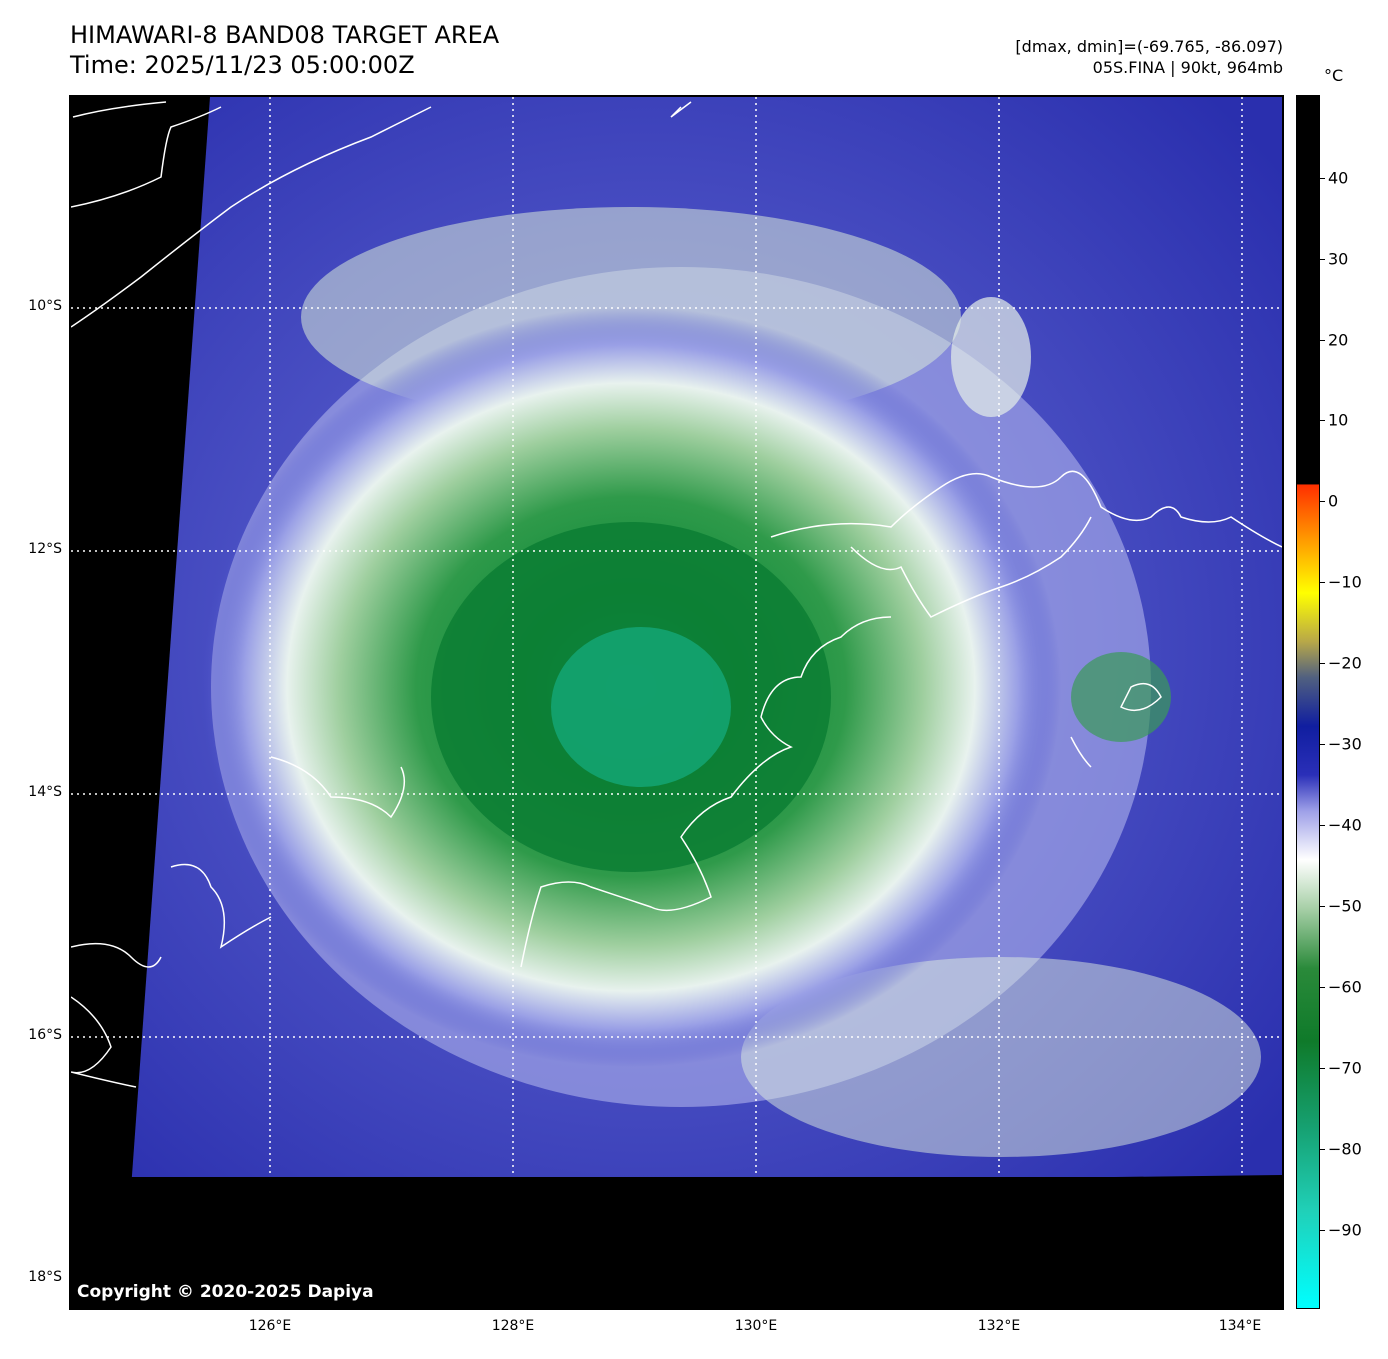  Describe the element at coordinates (641, 707) in the screenshot. I see `storm-eye-region` at that location.